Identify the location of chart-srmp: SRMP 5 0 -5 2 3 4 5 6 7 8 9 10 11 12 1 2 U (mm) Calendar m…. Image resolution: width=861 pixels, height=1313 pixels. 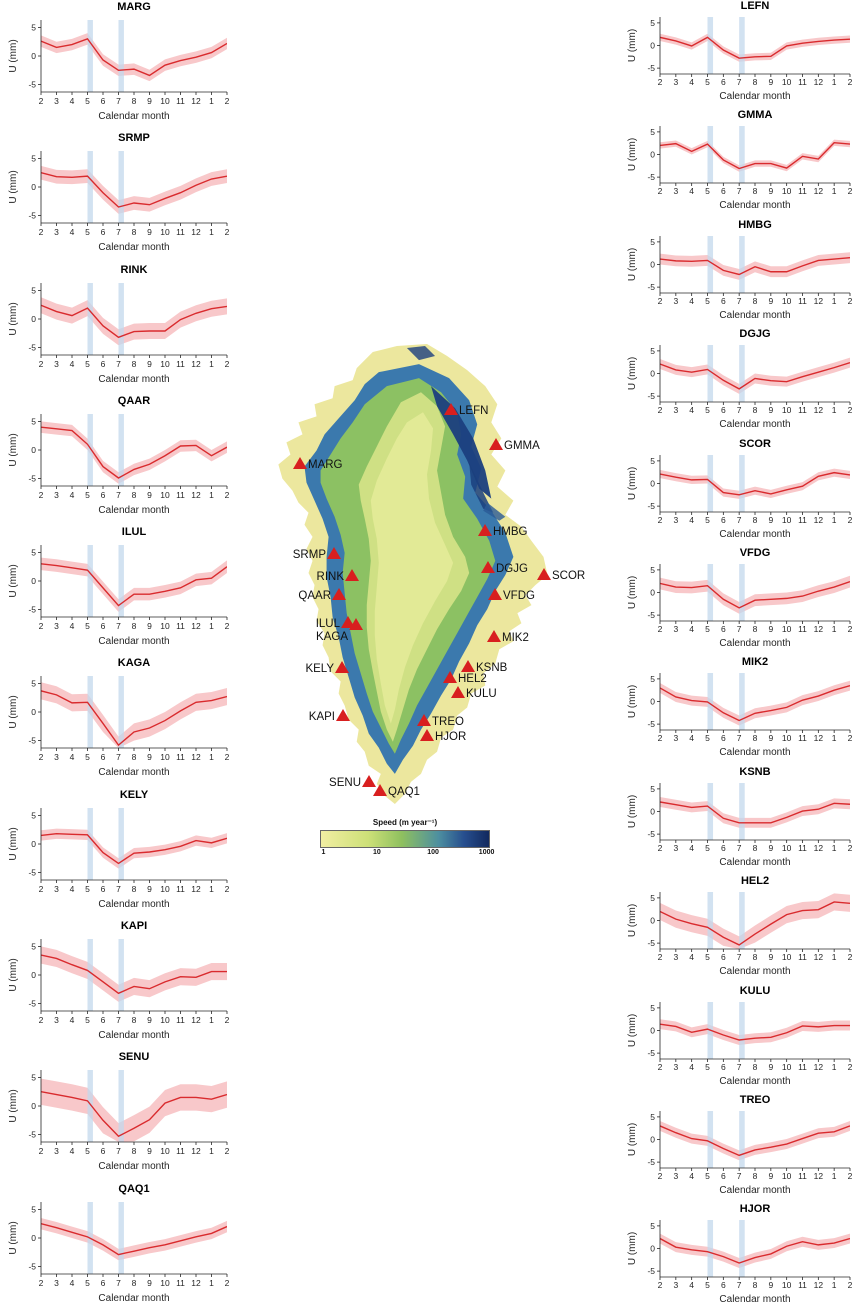
(120, 196).